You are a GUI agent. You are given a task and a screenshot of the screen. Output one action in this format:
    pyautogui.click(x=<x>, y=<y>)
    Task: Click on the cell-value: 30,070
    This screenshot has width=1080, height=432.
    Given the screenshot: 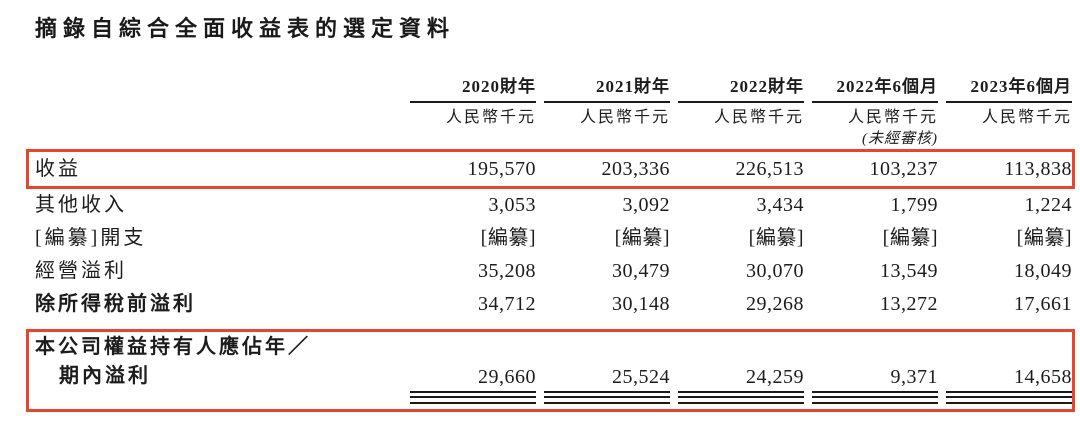 What is the action you would take?
    pyautogui.click(x=775, y=271)
    